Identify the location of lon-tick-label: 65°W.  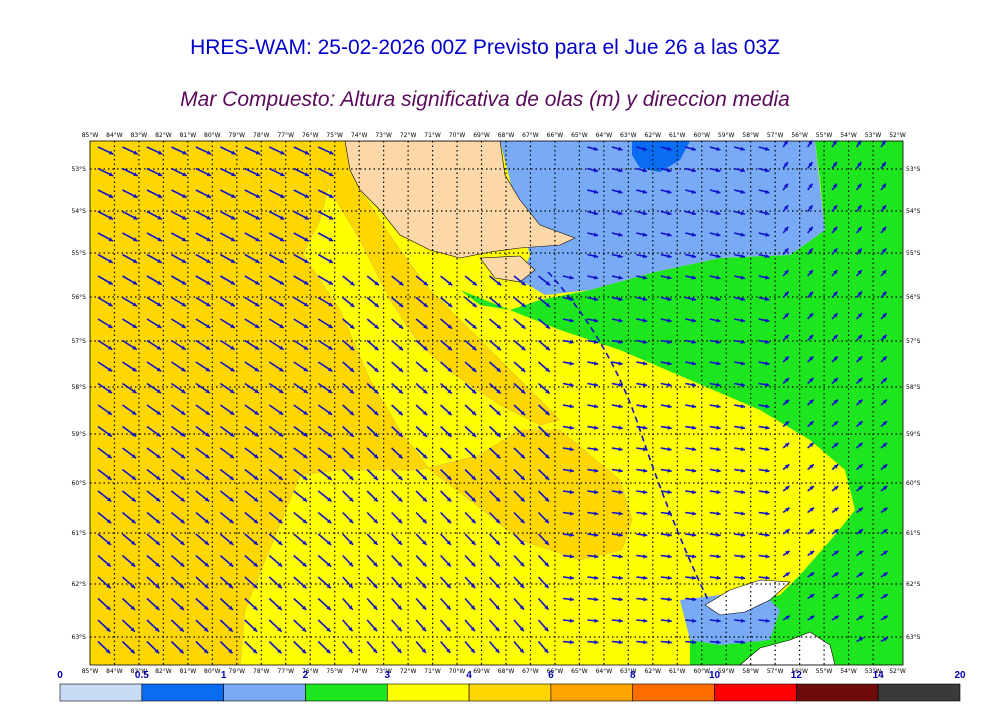
(579, 135).